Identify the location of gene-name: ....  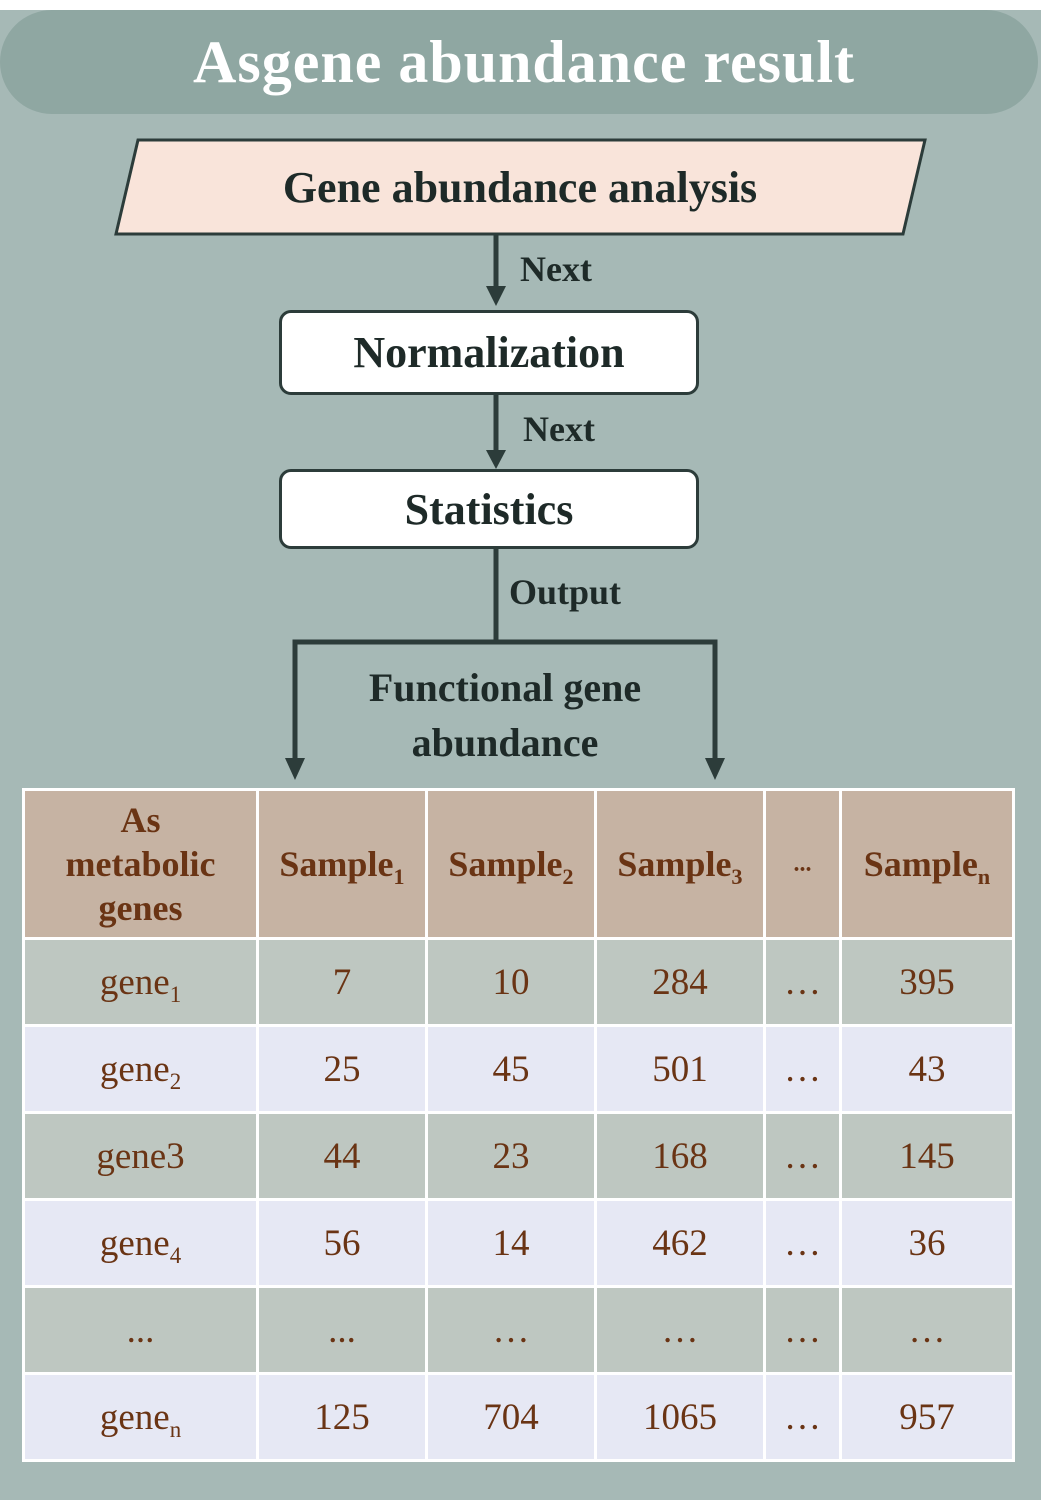
(140, 1330).